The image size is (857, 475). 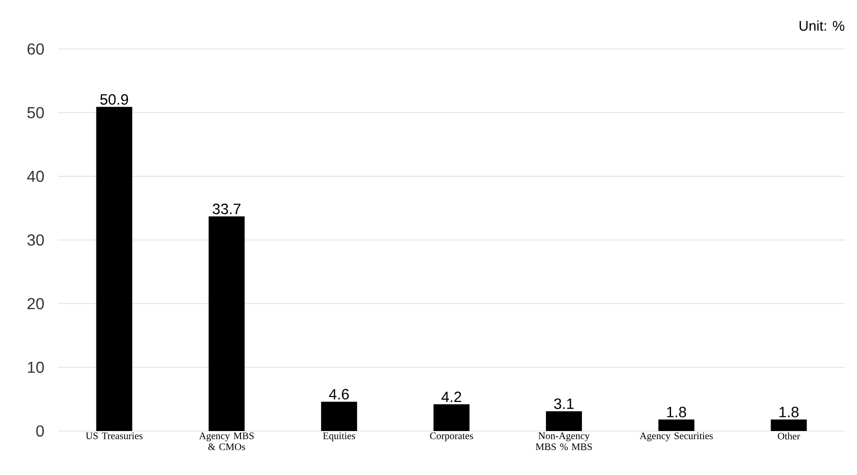 I want to click on data-label: 33.7, so click(x=226, y=209).